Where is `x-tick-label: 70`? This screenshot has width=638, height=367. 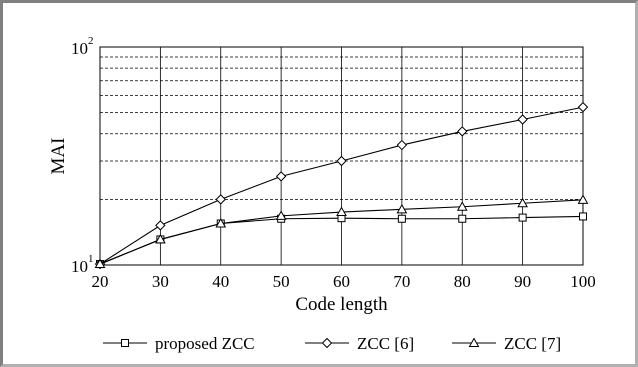 x-tick-label: 70 is located at coordinates (401, 281).